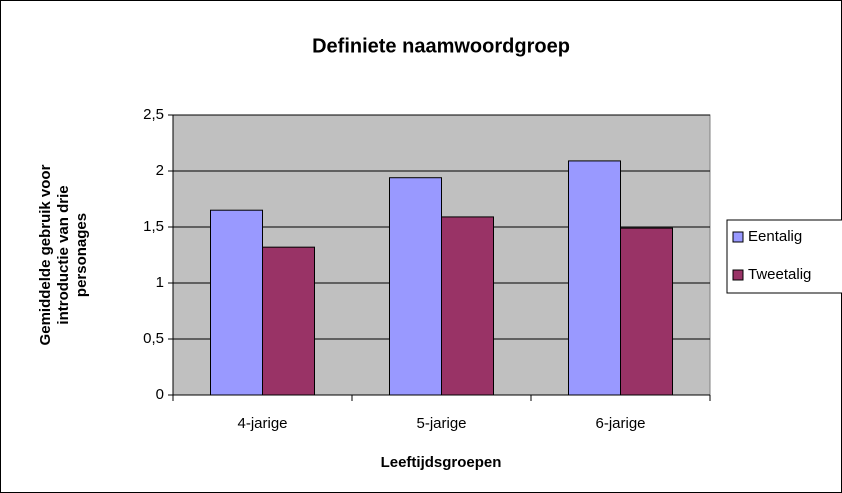  Describe the element at coordinates (784, 256) in the screenshot. I see `legend` at that location.